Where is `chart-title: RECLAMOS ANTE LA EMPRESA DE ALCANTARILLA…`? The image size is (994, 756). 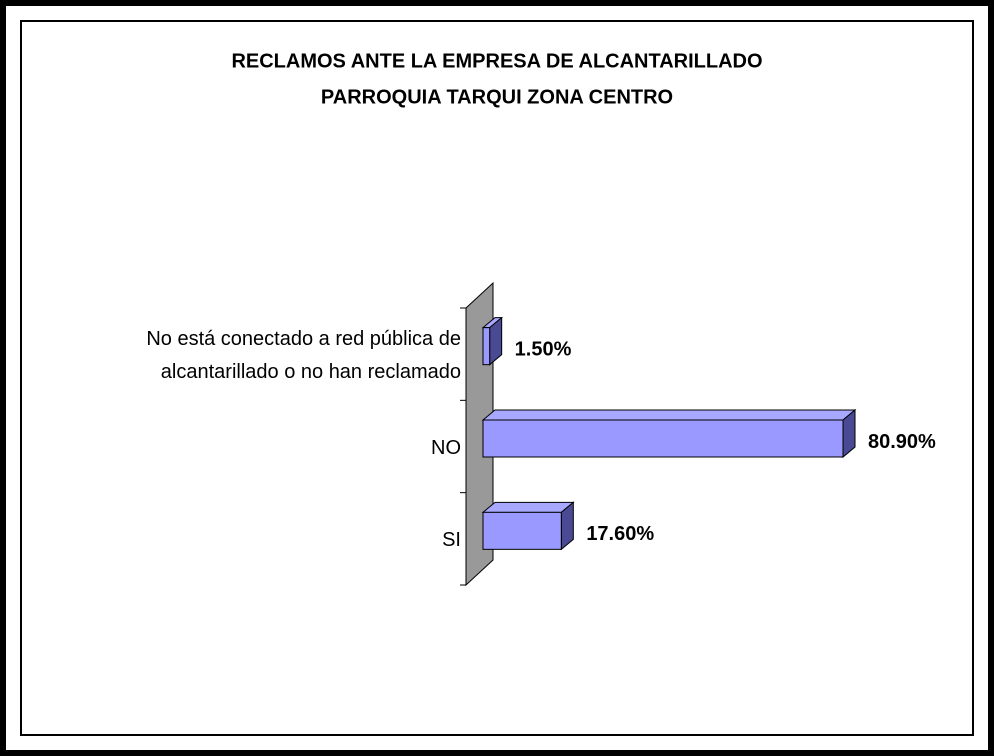
chart-title: RECLAMOS ANTE LA EMPRESA DE ALCANTARILLA… is located at coordinates (496, 61).